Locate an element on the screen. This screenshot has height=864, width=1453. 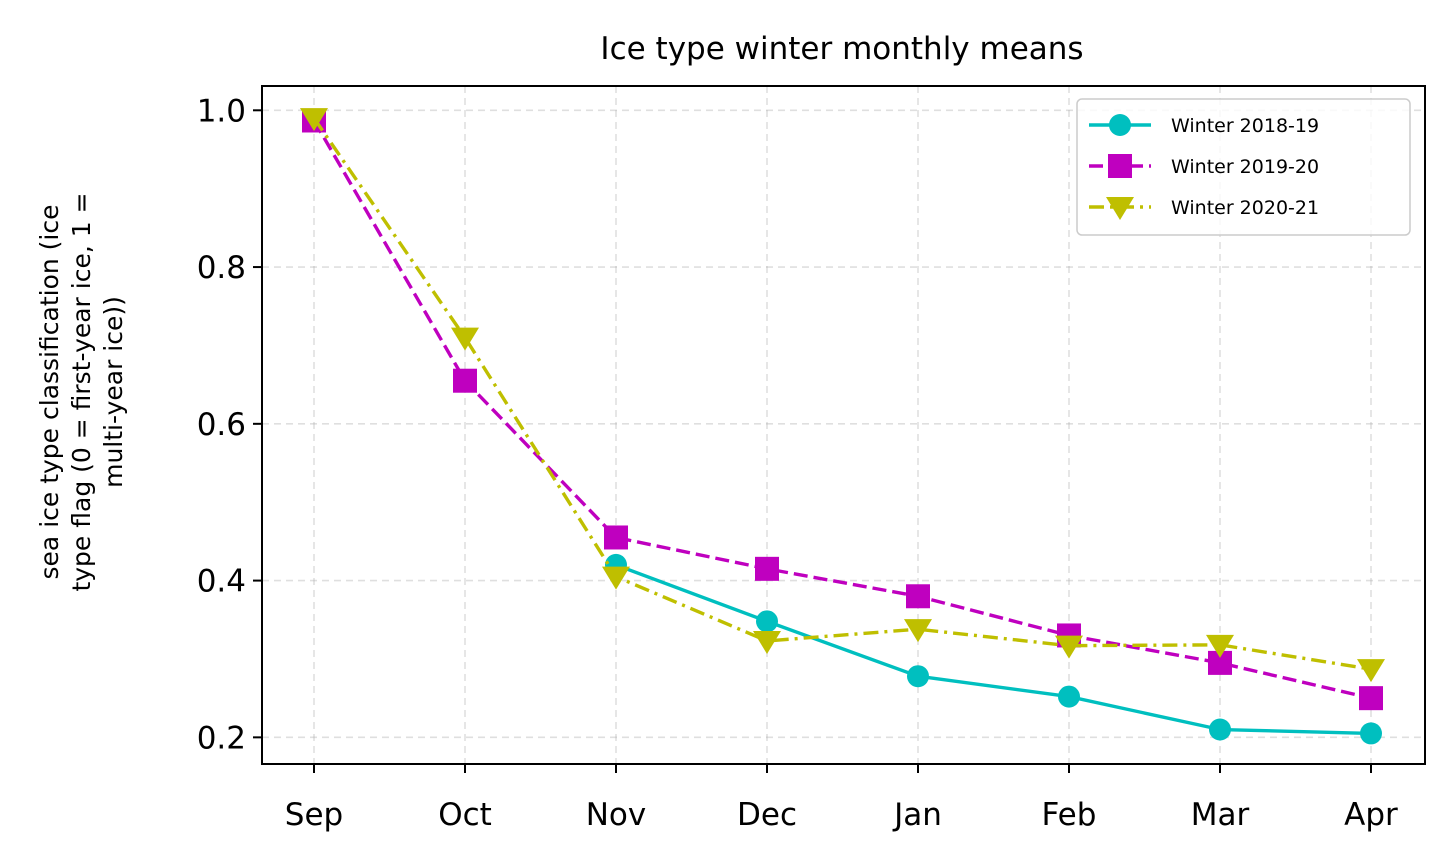
x-tick-label: Apr is located at coordinates (1371, 815).